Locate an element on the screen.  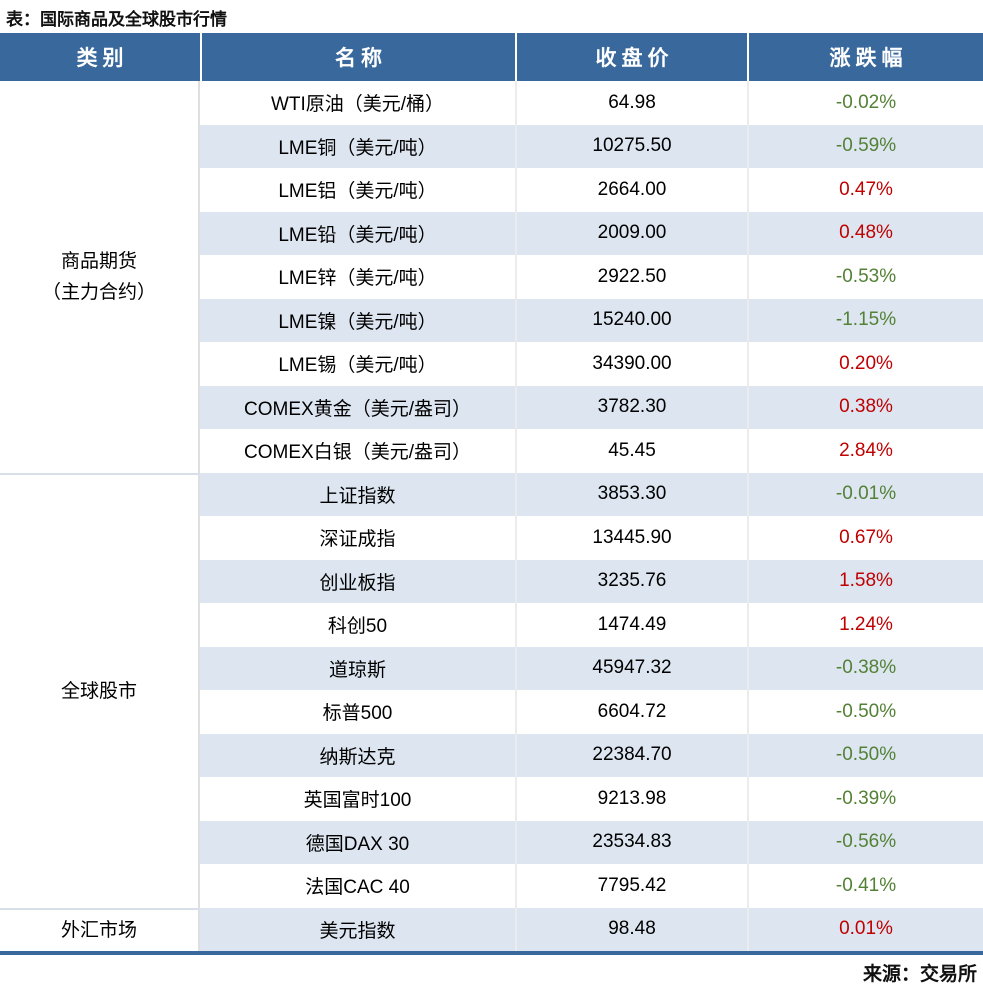
close-price-cell: 45947.32 is located at coordinates (631, 668).